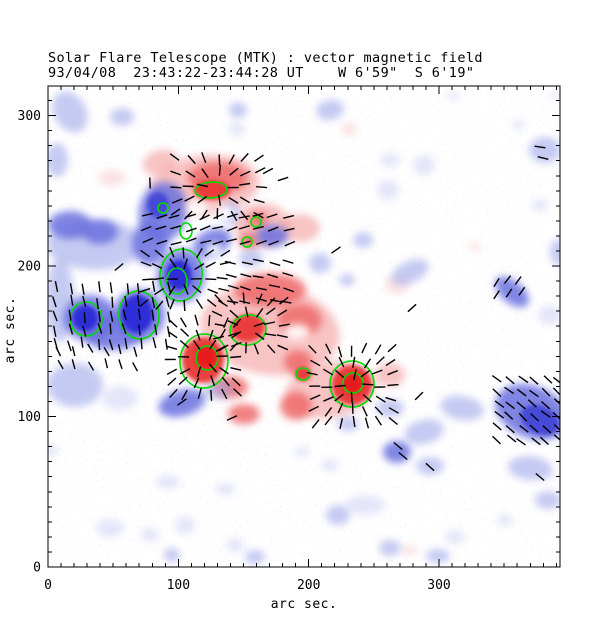 The height and width of the screenshot is (617, 612). I want to click on x-tick-label: 300, so click(438, 585).